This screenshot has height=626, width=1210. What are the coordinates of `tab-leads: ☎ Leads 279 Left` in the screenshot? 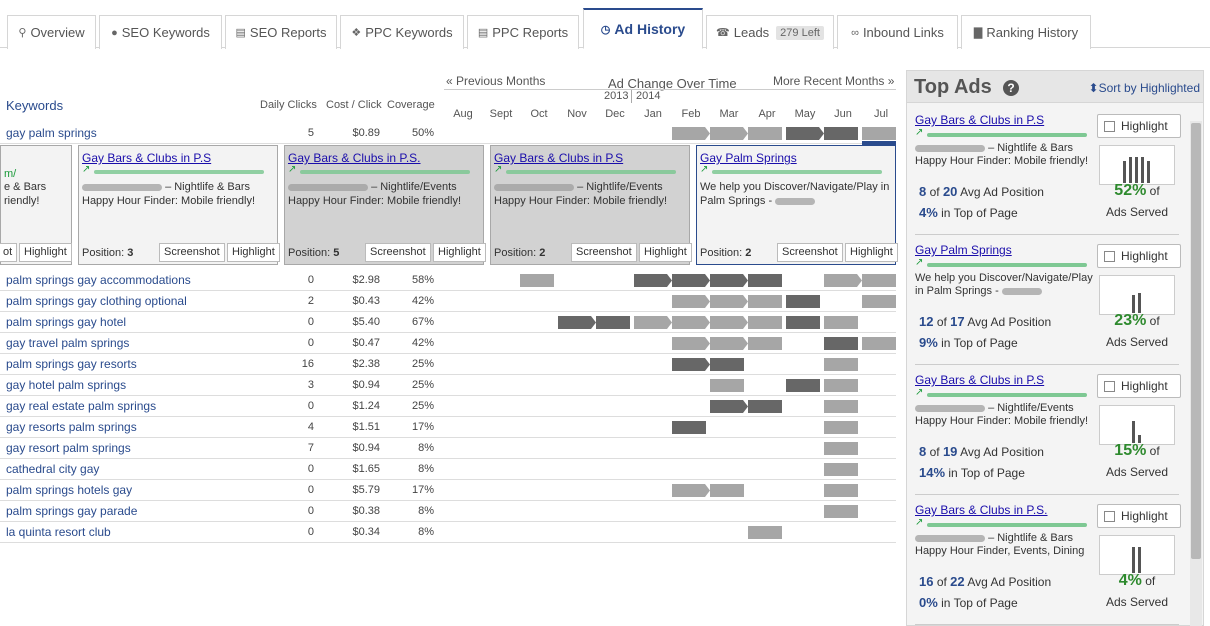 It's located at (770, 32).